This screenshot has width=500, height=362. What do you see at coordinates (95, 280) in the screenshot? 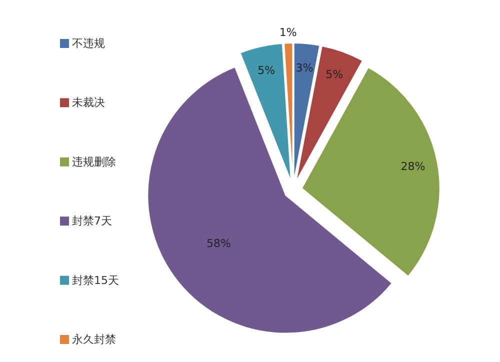
I see `legend-label: 封禁15天` at bounding box center [95, 280].